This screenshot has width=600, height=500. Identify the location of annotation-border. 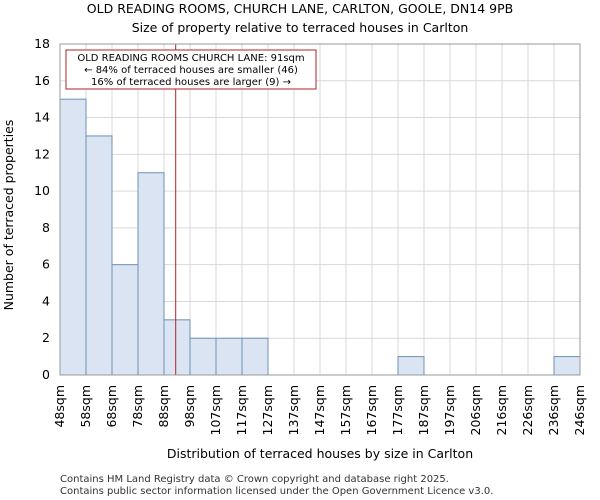
(191, 69).